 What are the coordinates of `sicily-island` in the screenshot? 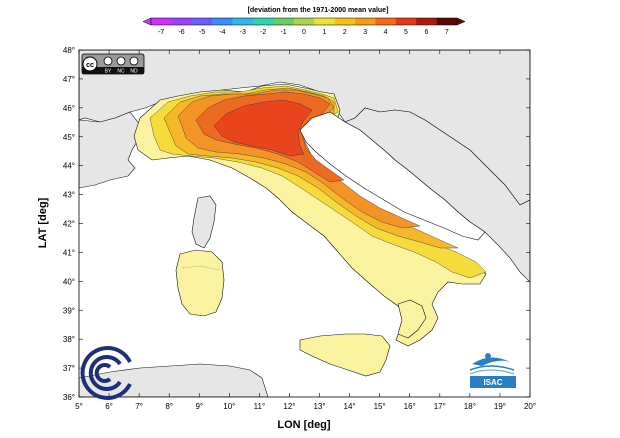 It's located at (345, 355).